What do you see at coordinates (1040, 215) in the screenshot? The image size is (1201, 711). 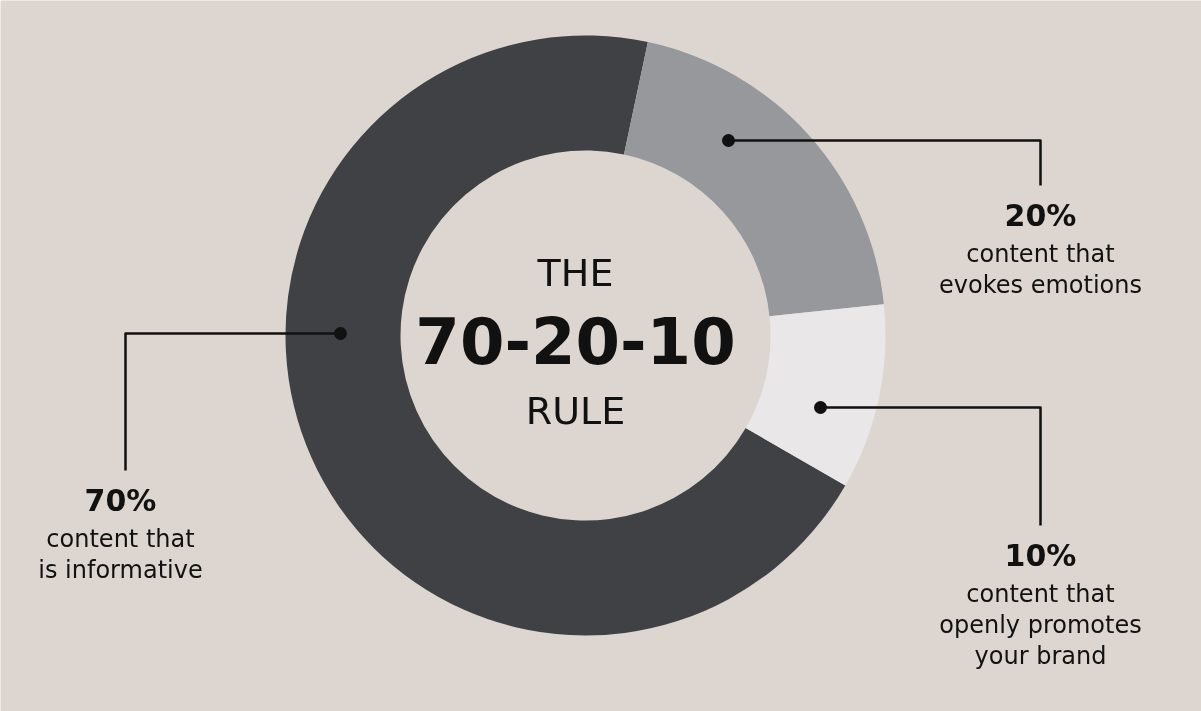 I see `data-label: 20%` at bounding box center [1040, 215].